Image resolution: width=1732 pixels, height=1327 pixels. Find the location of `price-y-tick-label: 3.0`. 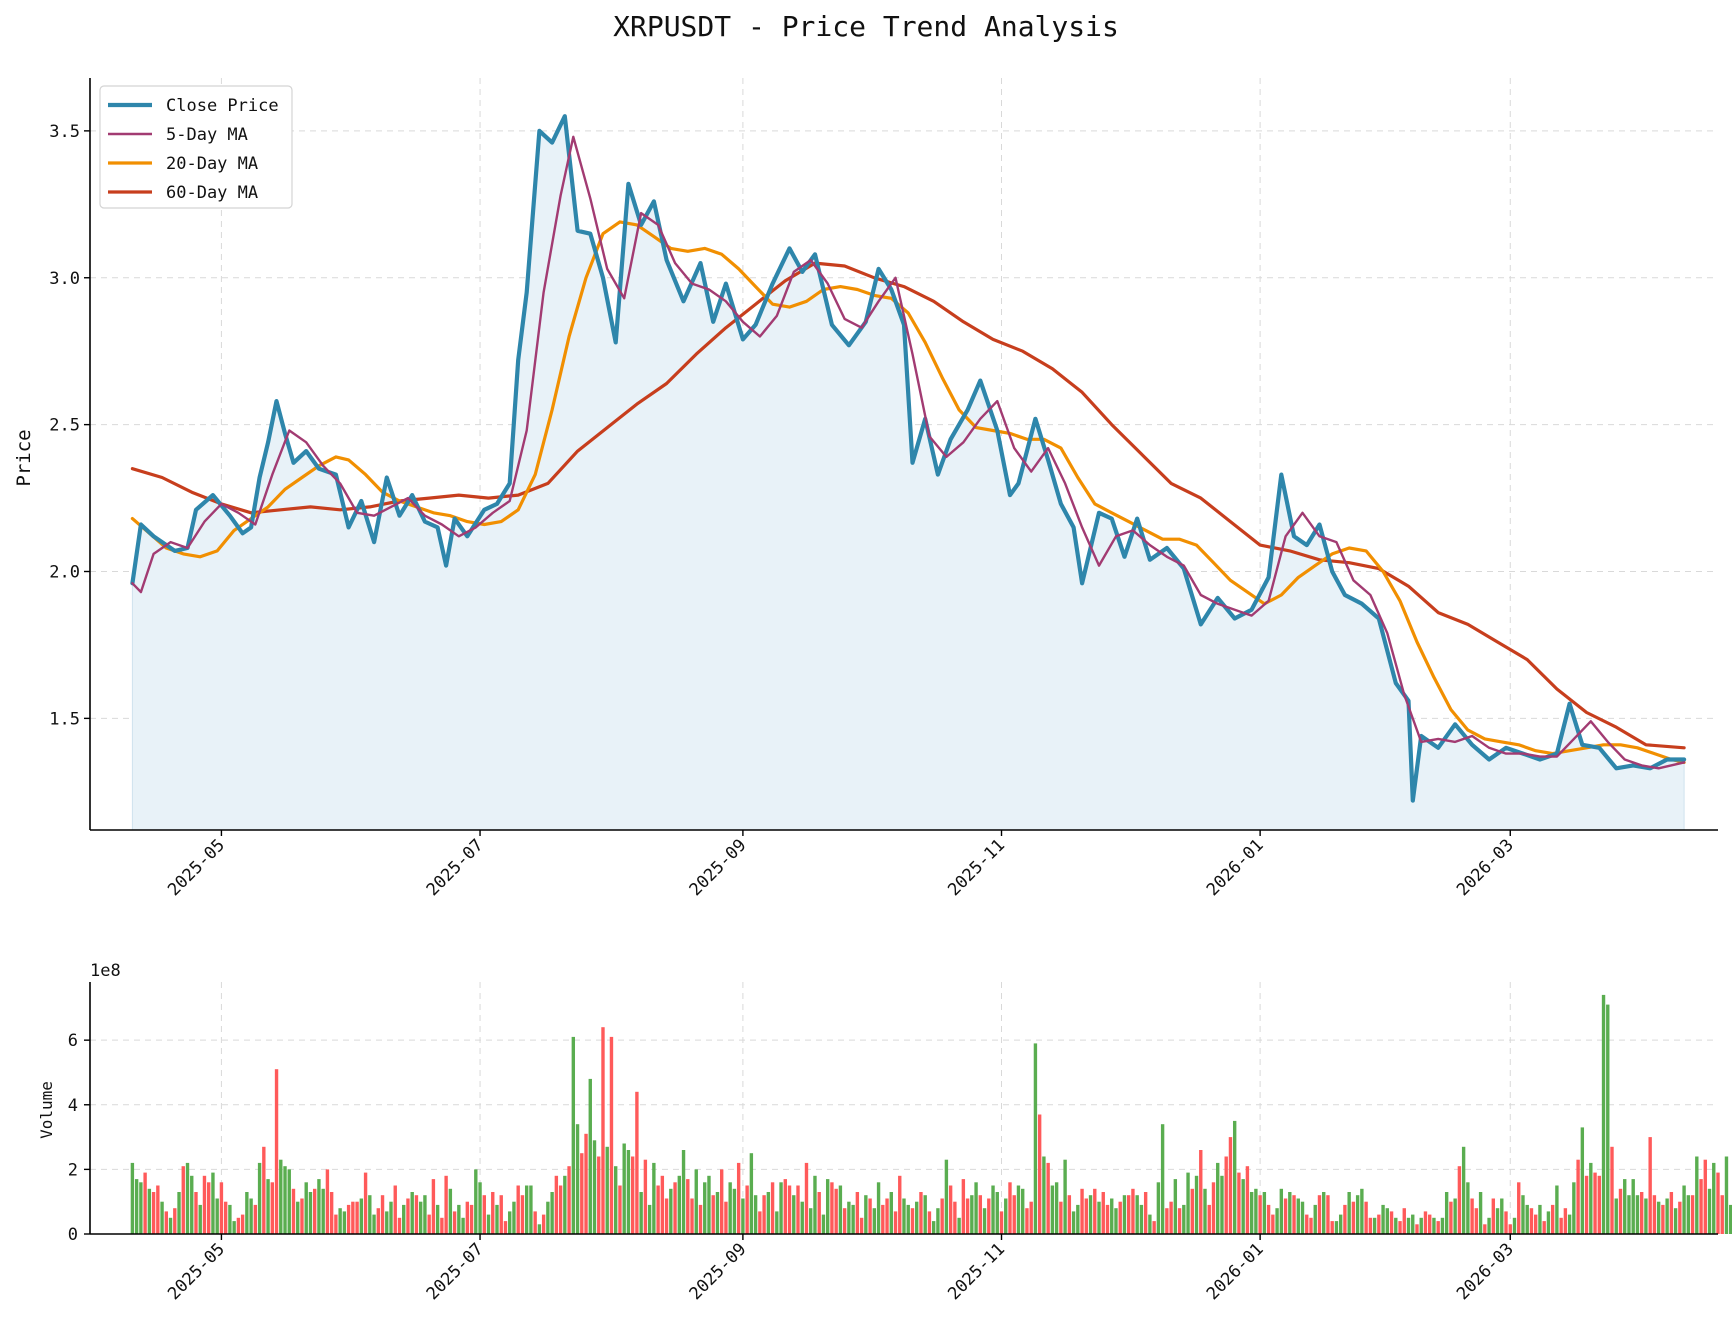

price-y-tick-label: 3.0 is located at coordinates (64, 279).